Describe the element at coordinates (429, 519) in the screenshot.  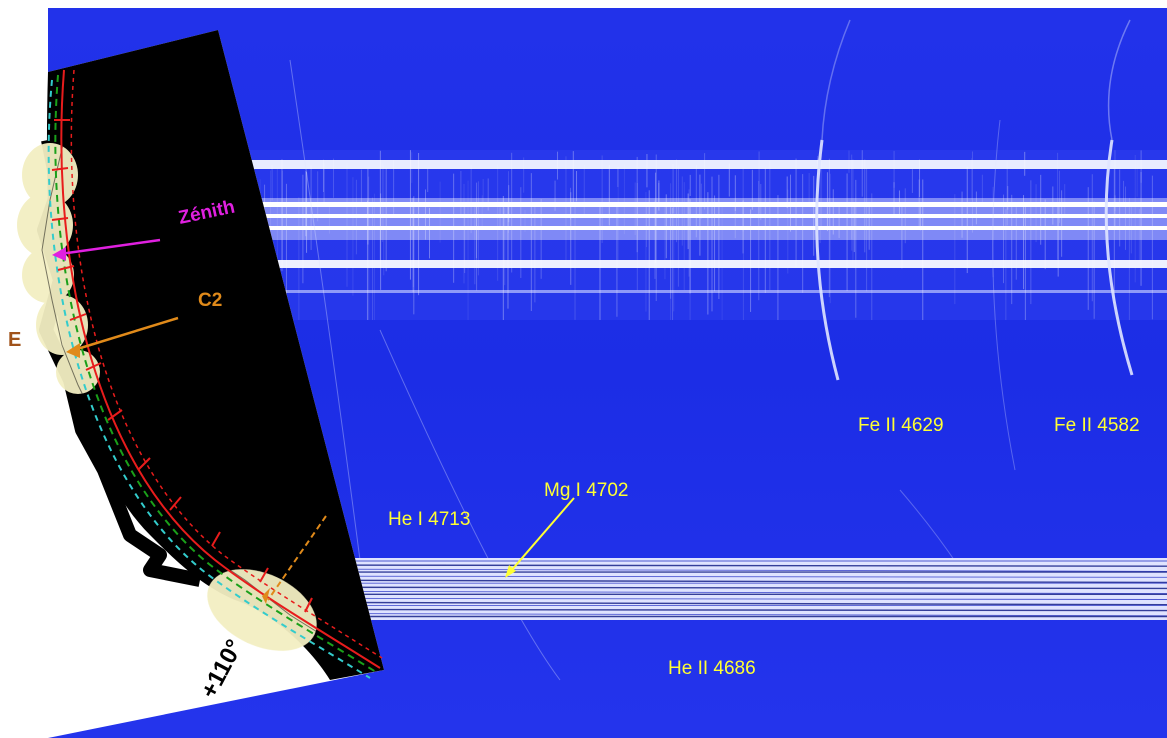
I see `label-he-i-4713: He I 4713` at that location.